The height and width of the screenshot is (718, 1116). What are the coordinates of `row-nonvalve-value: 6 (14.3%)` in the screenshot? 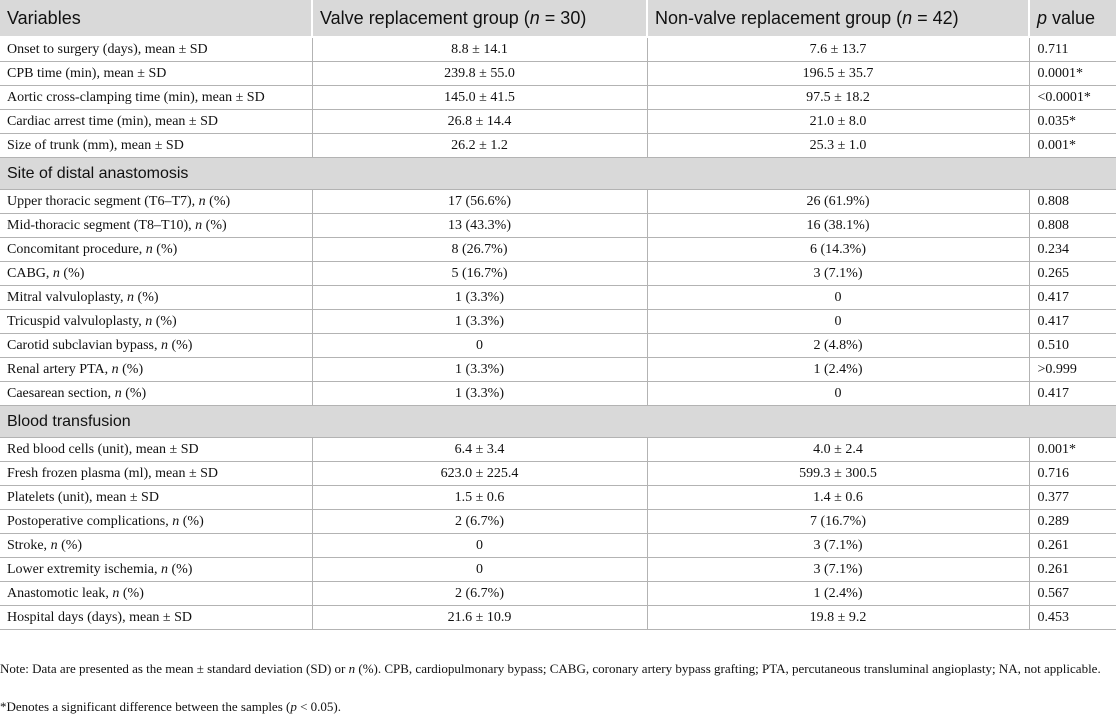 It's located at (837, 249).